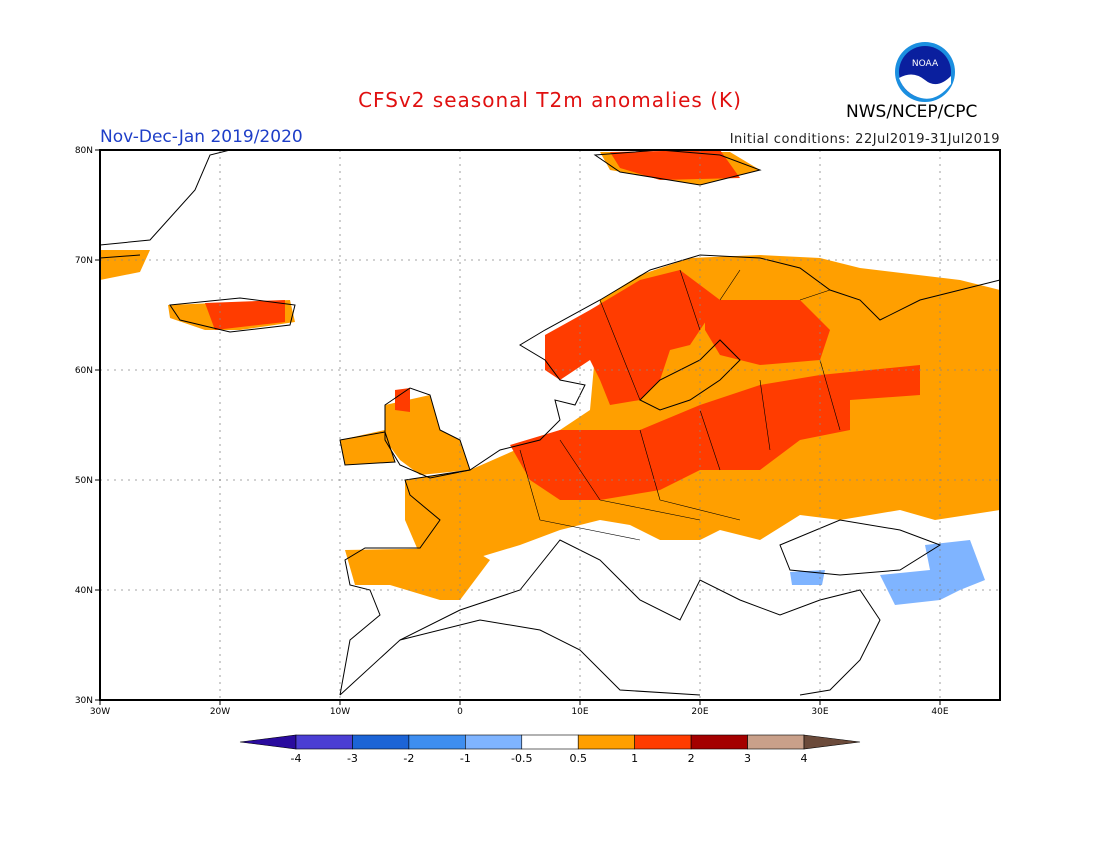  What do you see at coordinates (832, 742) in the screenshot?
I see `colorbar-arrow-high` at bounding box center [832, 742].